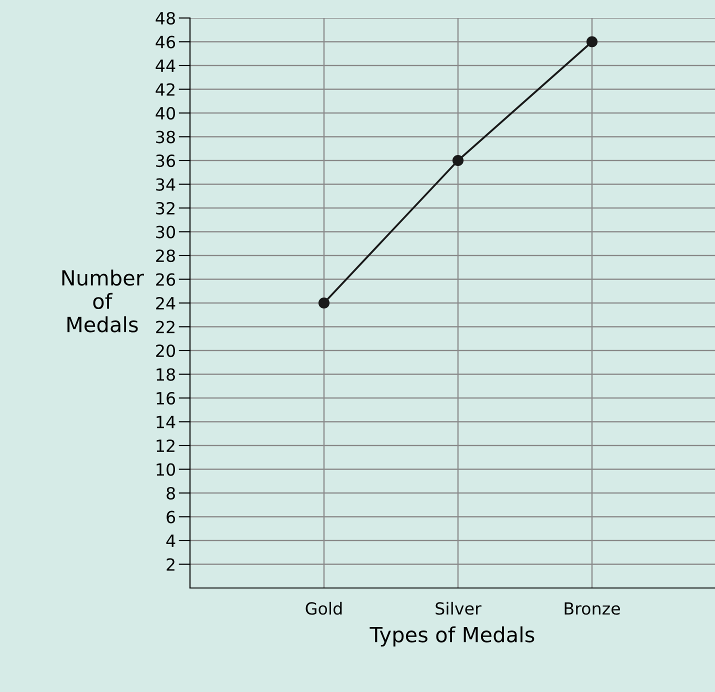 Image resolution: width=715 pixels, height=692 pixels. What do you see at coordinates (165, 89) in the screenshot?
I see `y-tick-label: 42` at bounding box center [165, 89].